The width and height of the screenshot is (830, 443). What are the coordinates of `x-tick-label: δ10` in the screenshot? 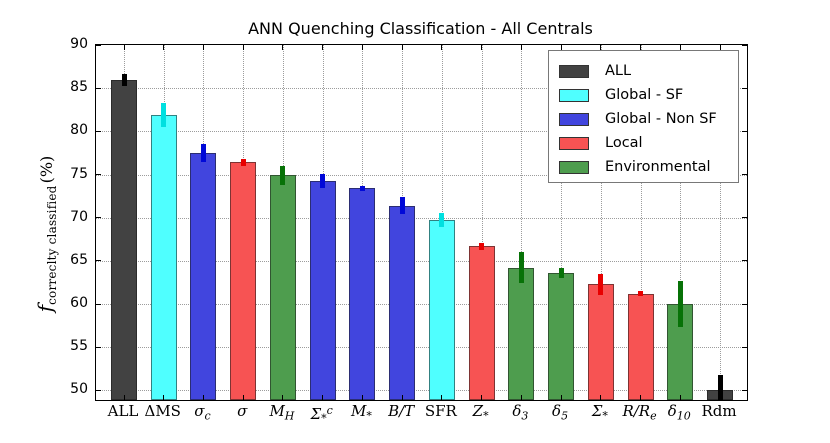 It's located at (679, 412).